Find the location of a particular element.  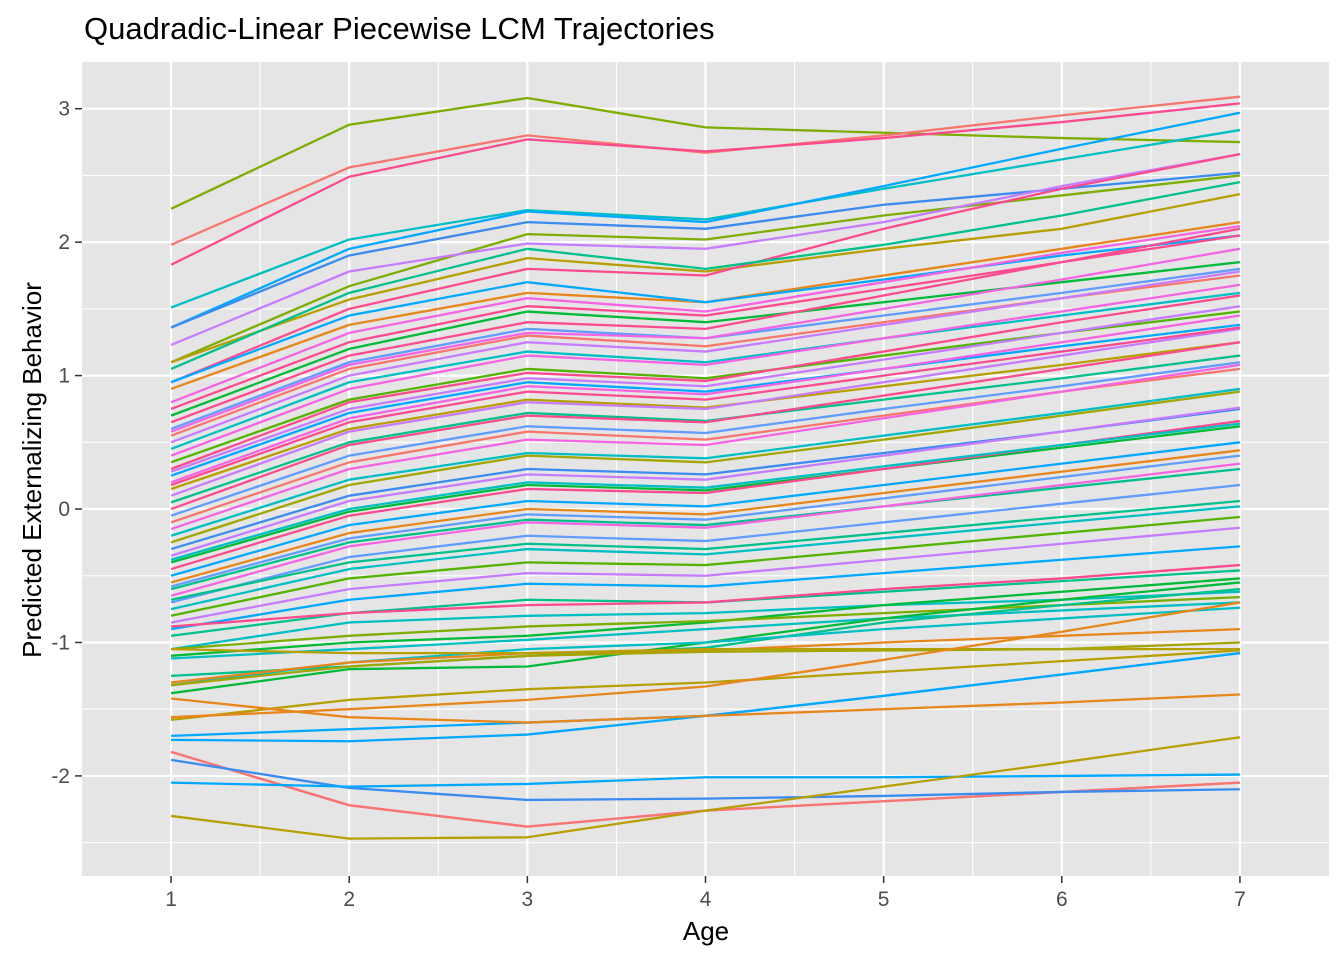

x-tick-label: 5 is located at coordinates (884, 899).